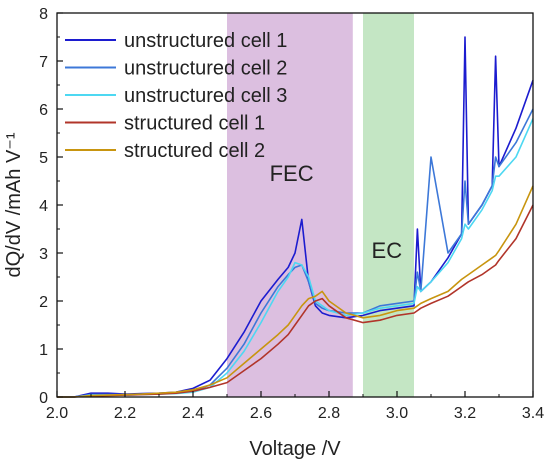  I want to click on x-tick-label: 2.2, so click(125, 413).